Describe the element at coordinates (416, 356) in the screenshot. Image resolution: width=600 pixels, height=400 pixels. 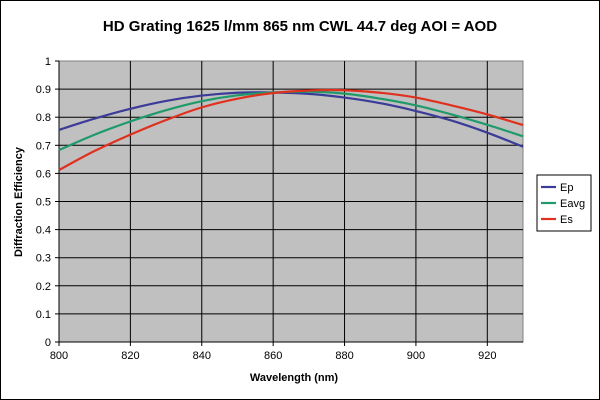
I see `x-tick-label: 900` at that location.